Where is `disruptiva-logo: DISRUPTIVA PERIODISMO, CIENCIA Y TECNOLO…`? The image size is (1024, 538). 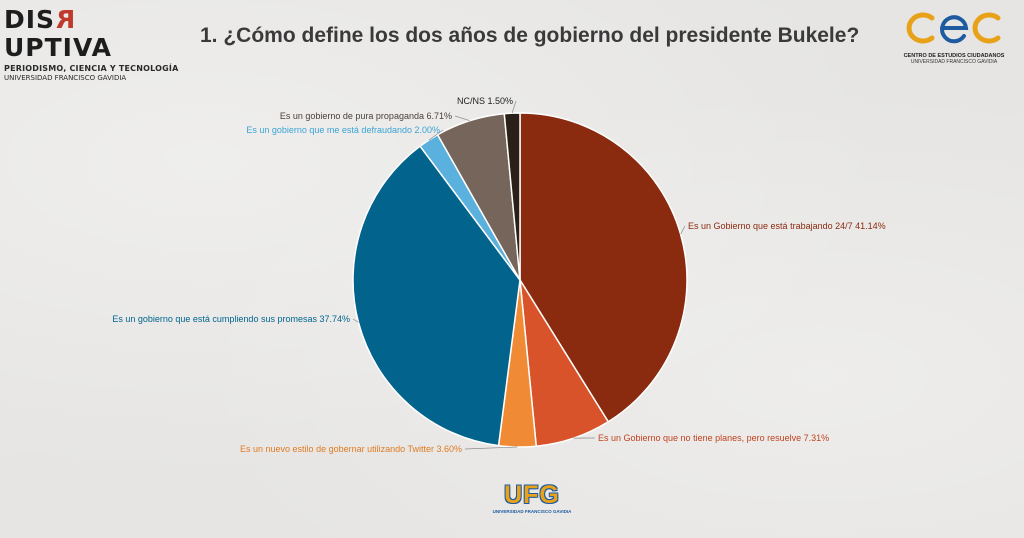 disruptiva-logo: DISRUPTIVA PERIODISMO, CIENCIA Y TECNOLO… is located at coordinates (91, 44).